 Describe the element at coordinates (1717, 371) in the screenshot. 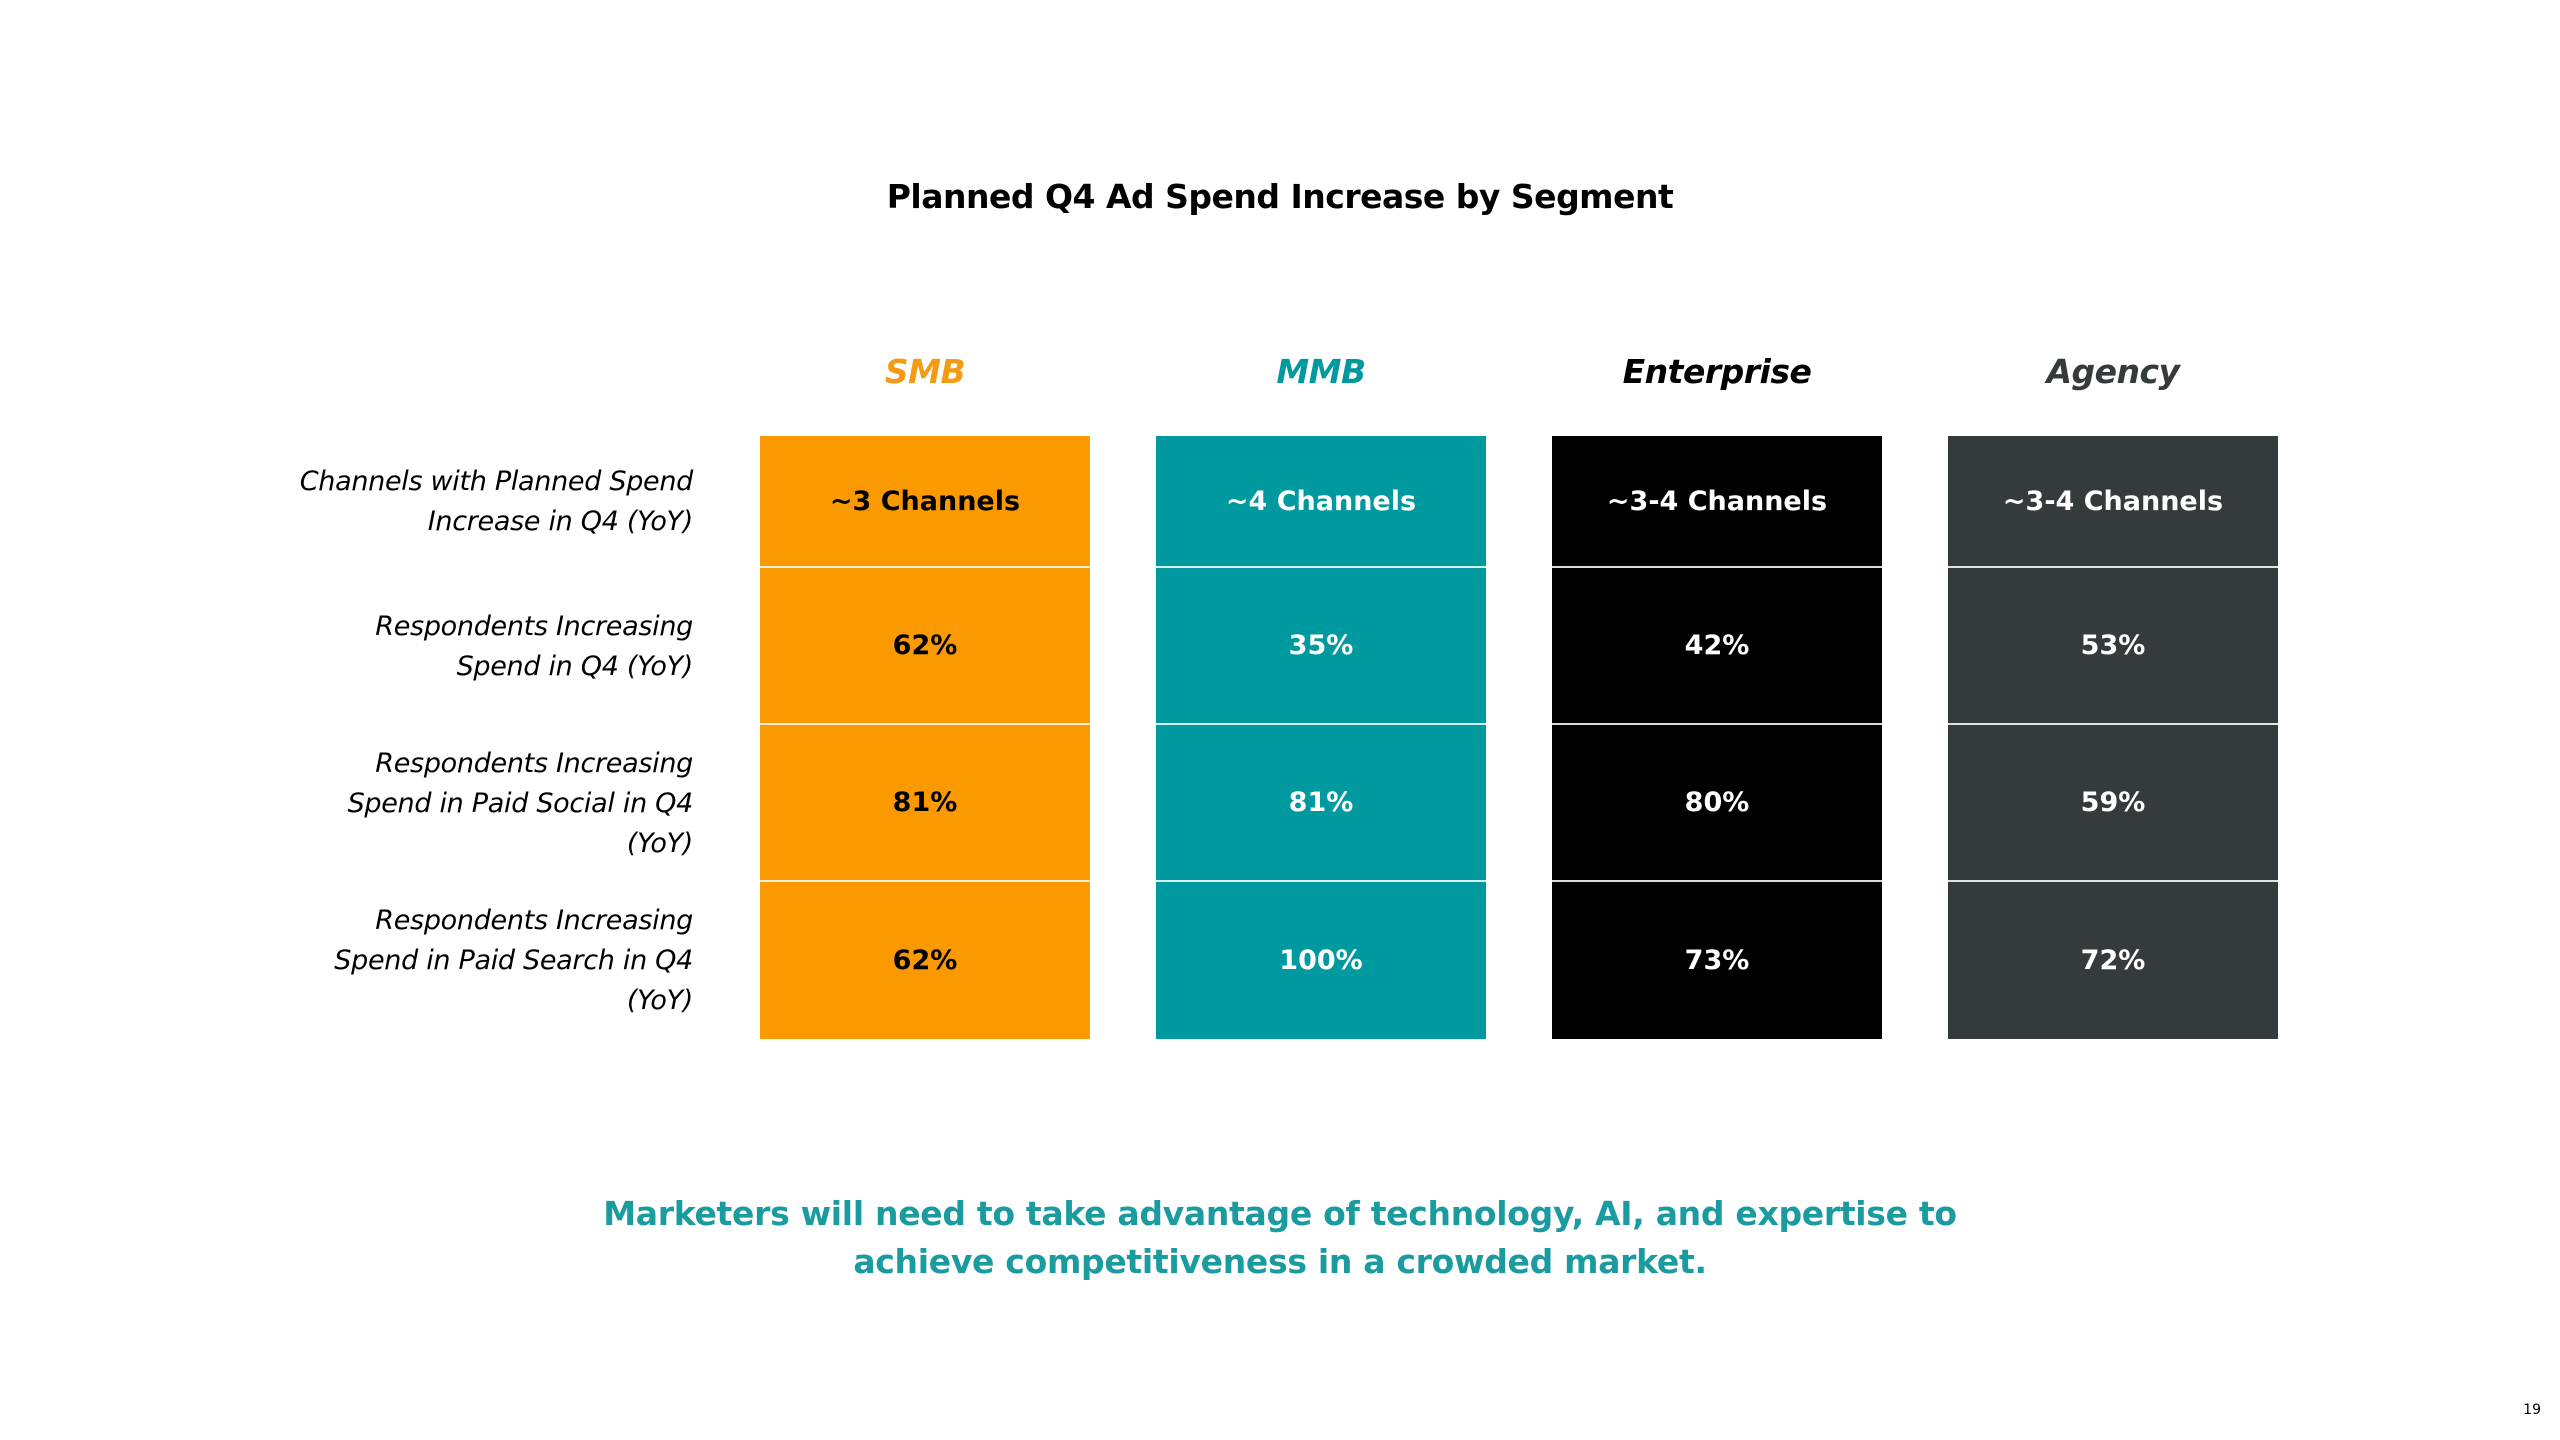

I see `column-header-enterprise: Enterprise` at that location.